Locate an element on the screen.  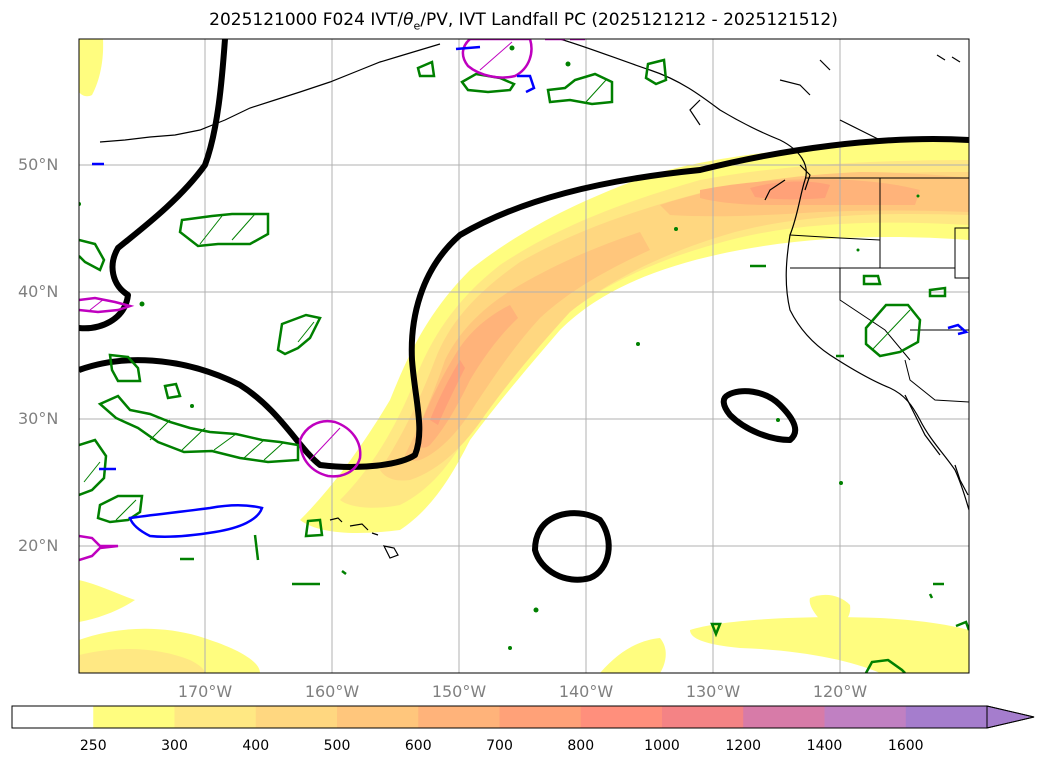
hawaiian-islands is located at coordinates (364, 538).